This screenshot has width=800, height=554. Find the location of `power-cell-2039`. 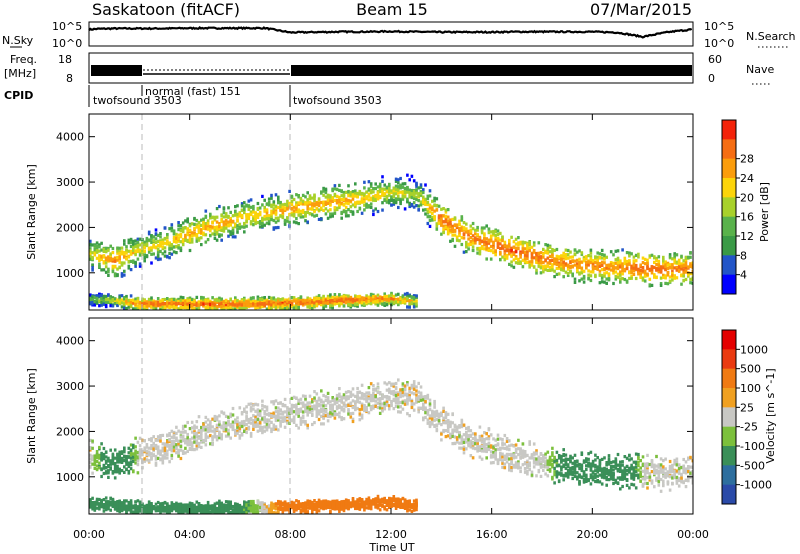

power-cell-2039 is located at coordinates (602, 270).